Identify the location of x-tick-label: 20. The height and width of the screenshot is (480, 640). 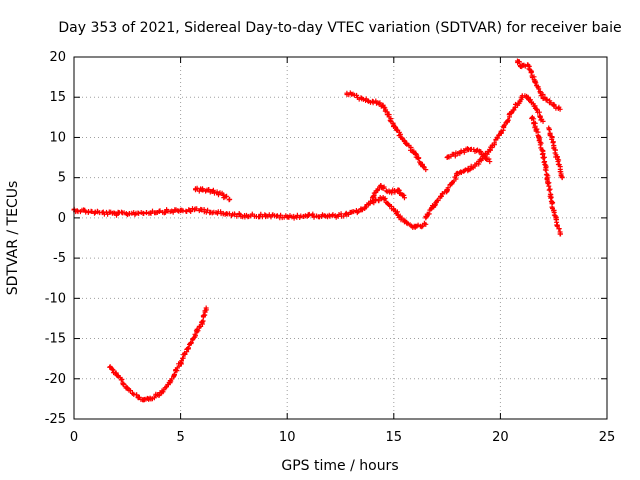
(500, 437).